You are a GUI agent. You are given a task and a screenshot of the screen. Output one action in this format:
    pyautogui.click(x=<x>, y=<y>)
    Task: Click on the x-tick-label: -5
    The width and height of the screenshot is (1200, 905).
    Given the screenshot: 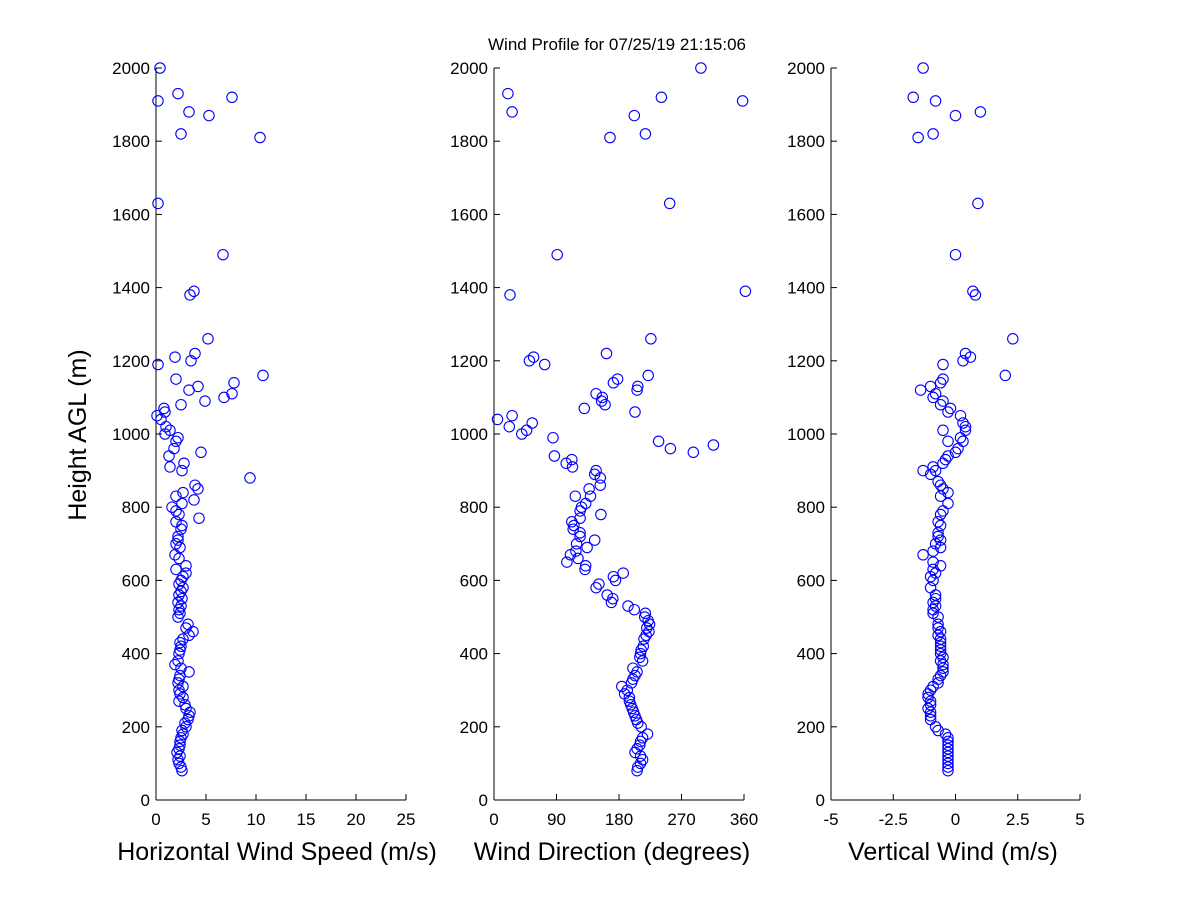 What is the action you would take?
    pyautogui.click(x=830, y=819)
    